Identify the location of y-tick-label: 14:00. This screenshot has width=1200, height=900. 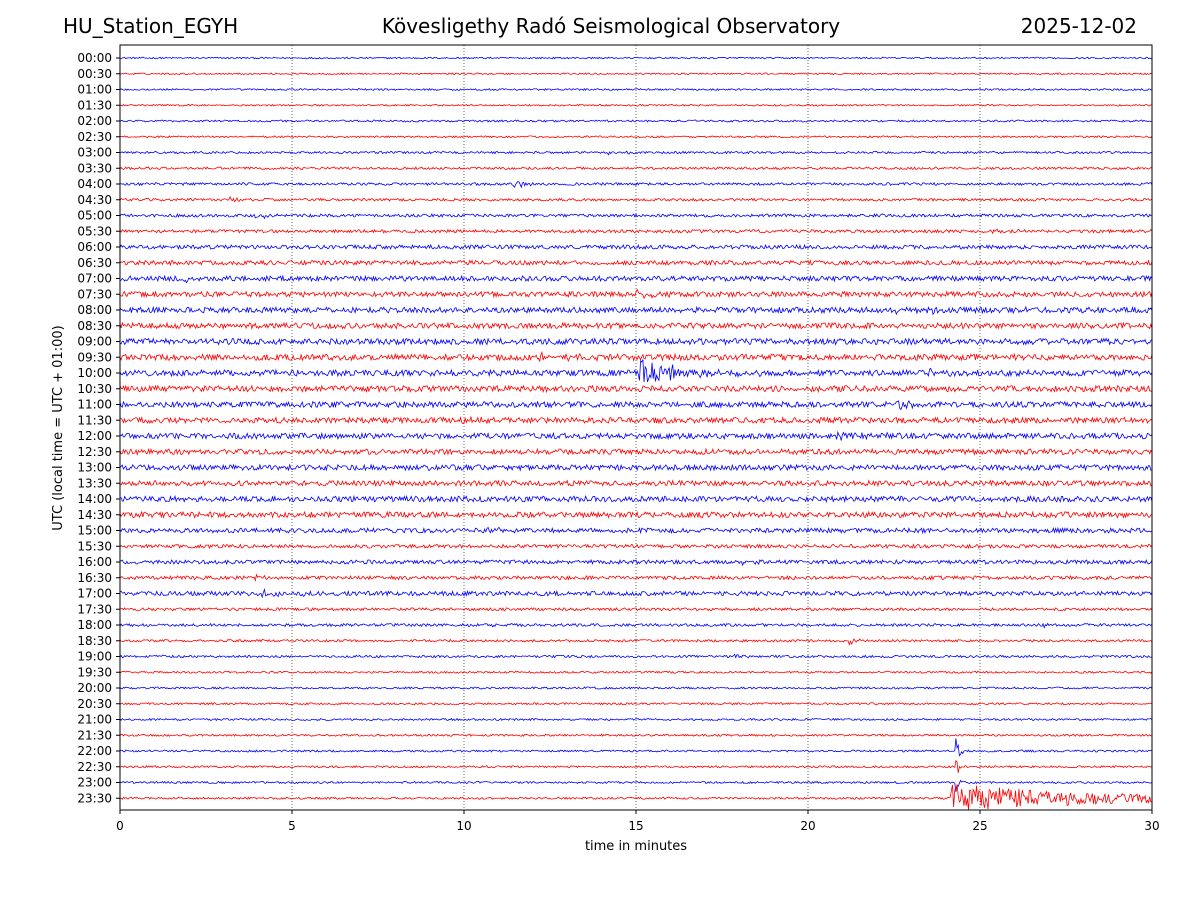
(94, 499).